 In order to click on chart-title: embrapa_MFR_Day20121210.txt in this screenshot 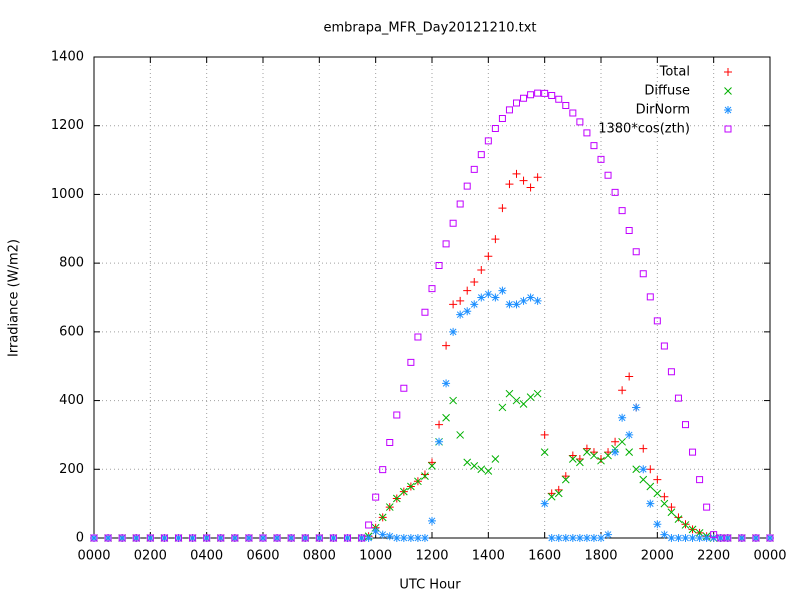, I will do `click(429, 28)`.